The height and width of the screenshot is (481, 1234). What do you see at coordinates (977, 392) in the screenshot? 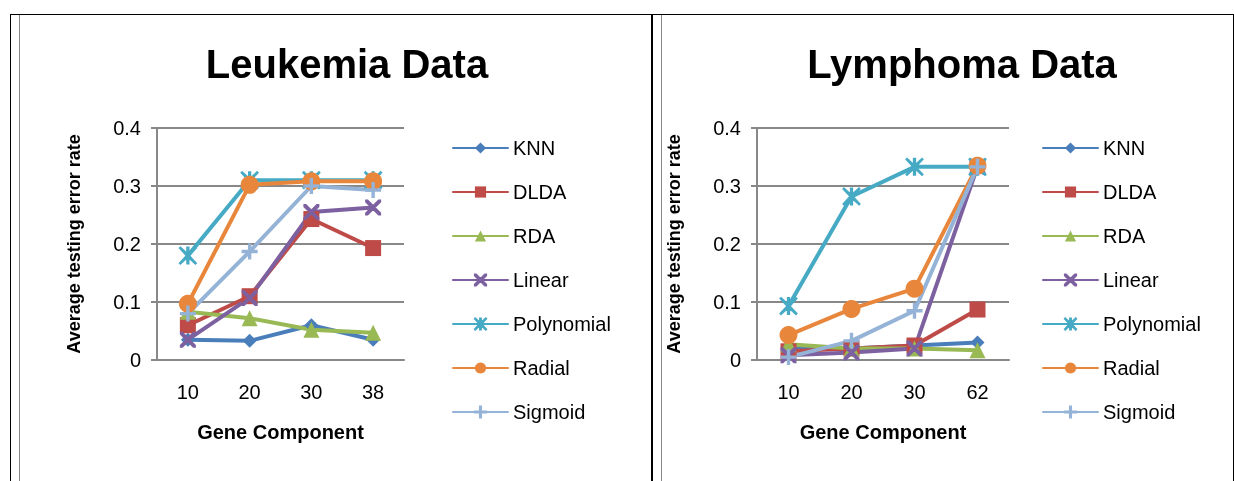
I see `x-tick-label: 62` at bounding box center [977, 392].